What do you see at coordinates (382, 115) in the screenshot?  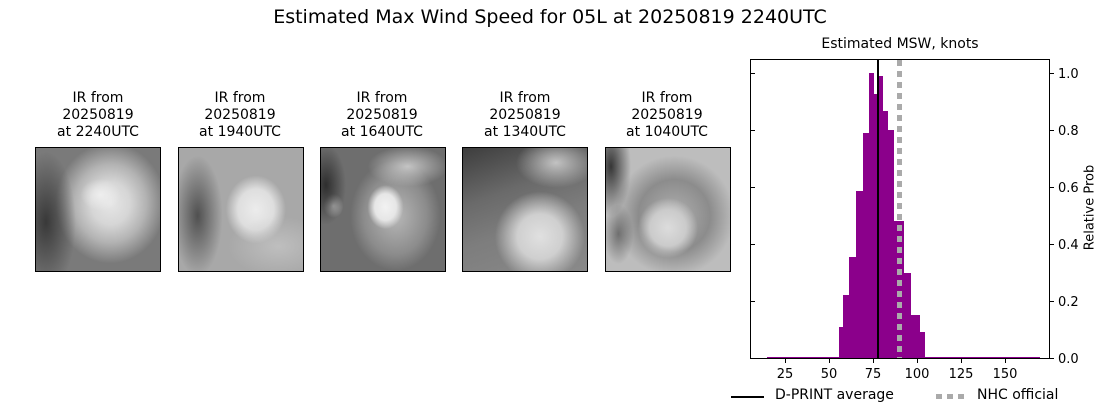 I see `panel-title-3: IR from 20250819 at 1640UTC` at bounding box center [382, 115].